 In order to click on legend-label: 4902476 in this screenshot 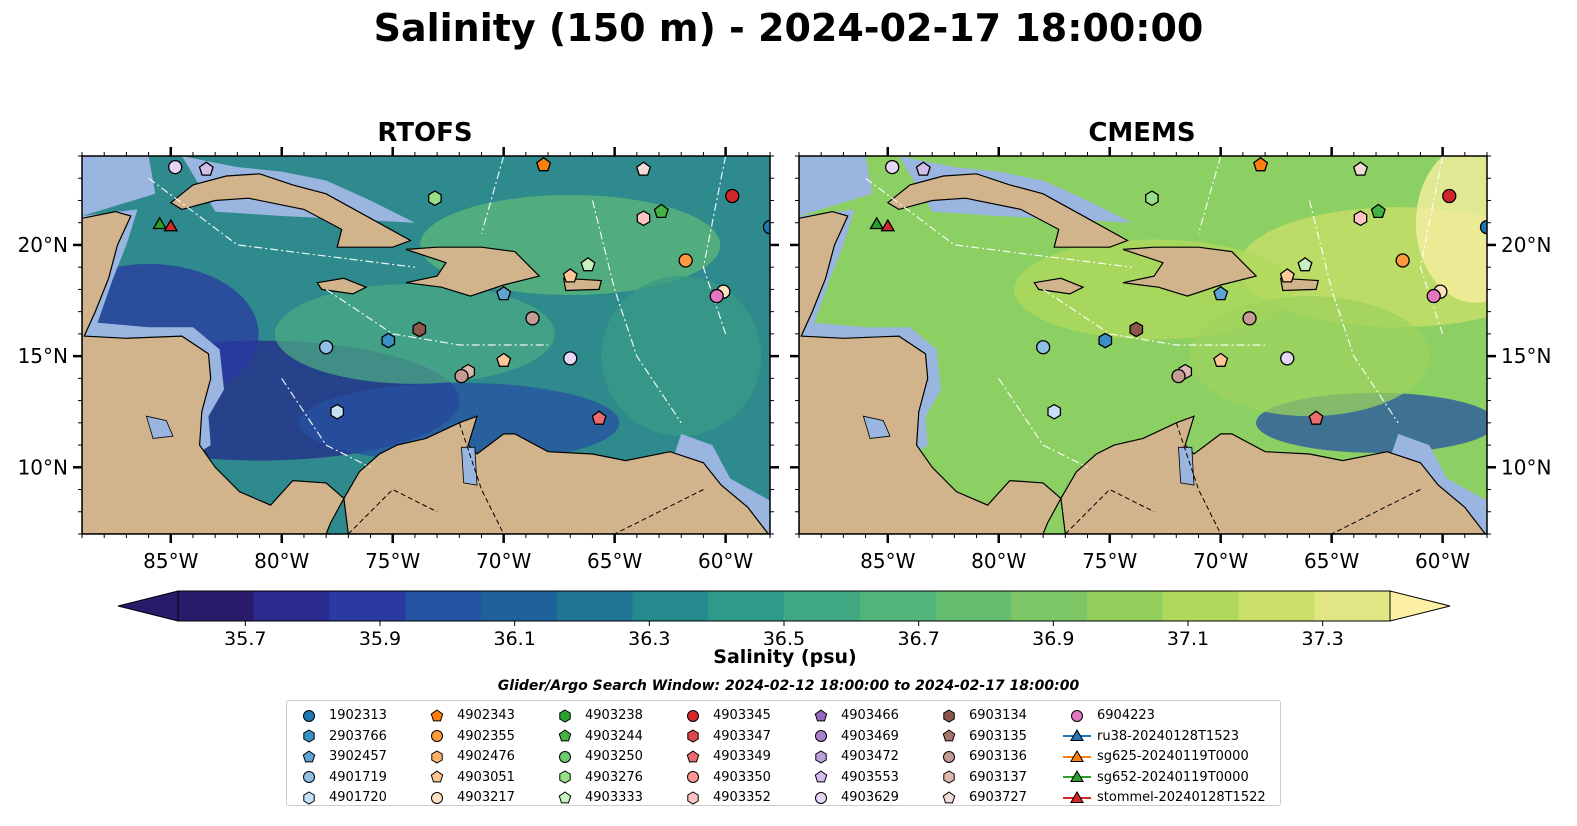, I will do `click(486, 756)`.